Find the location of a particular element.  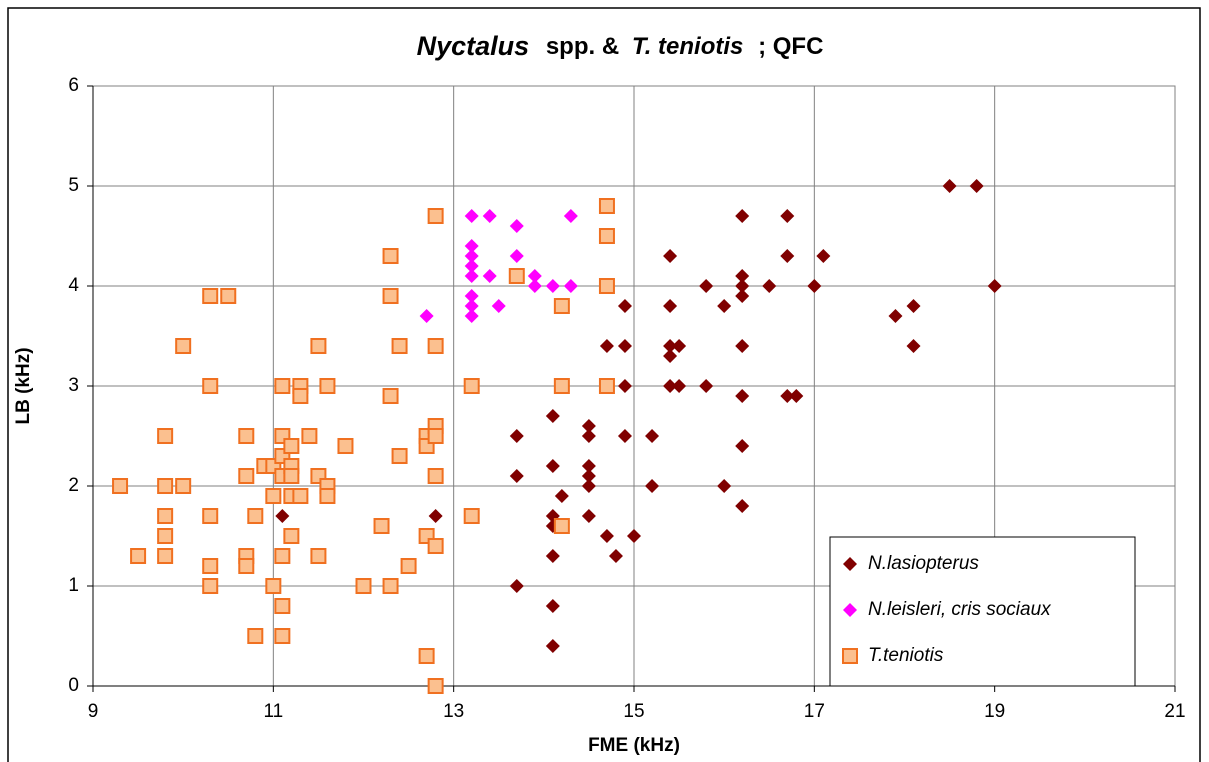

y-tick-label: 6 is located at coordinates (73, 85).